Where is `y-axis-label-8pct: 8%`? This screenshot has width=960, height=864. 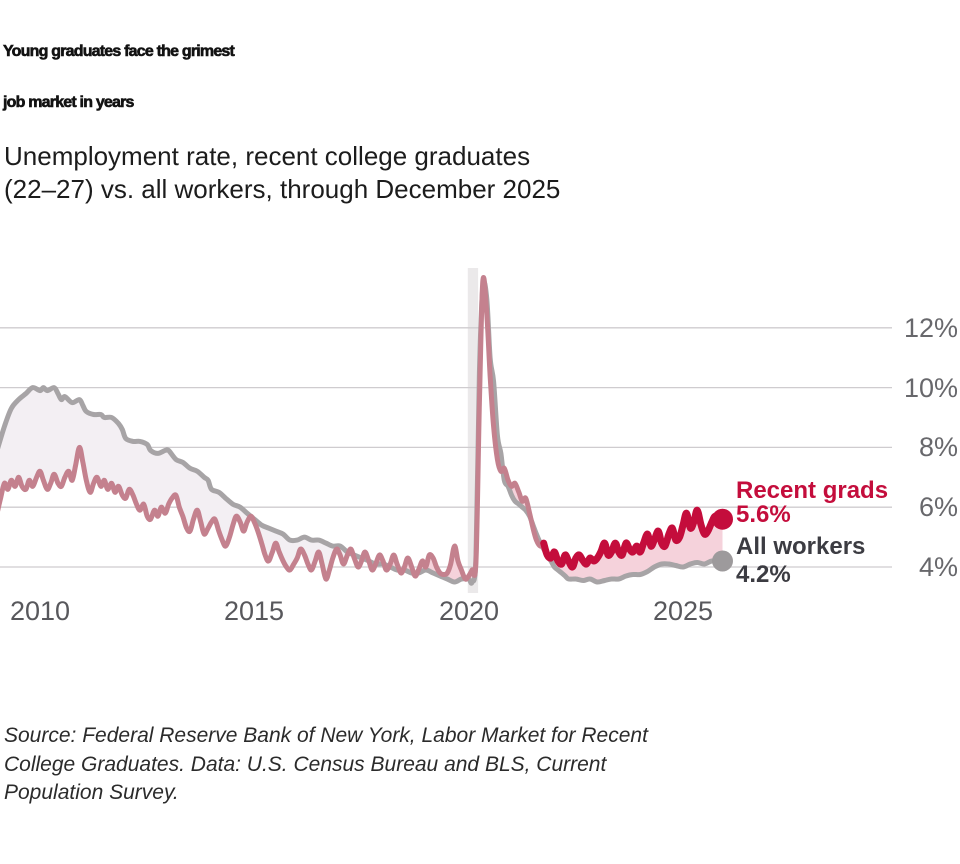
y-axis-label-8pct: 8% is located at coordinates (938, 447).